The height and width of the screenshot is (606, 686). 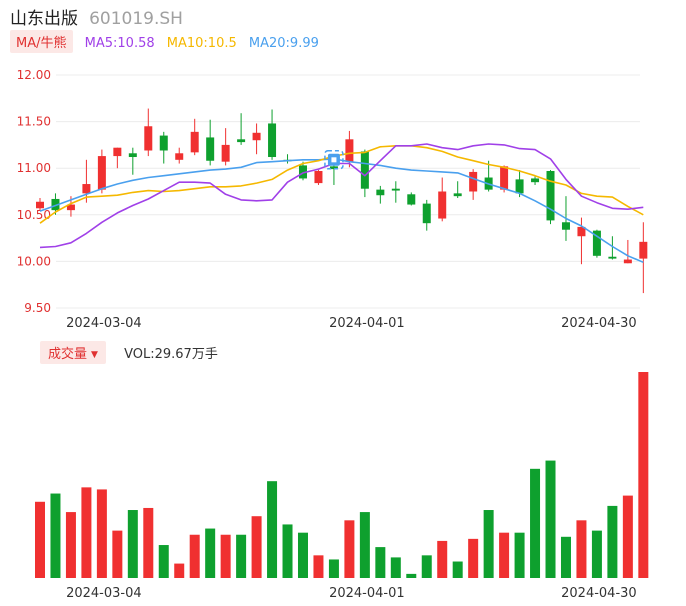 What do you see at coordinates (164, 42) in the screenshot?
I see `ma-legend: MA/牛熊 MA5:10.58 MA10:10.5 MA20:9.99` at bounding box center [164, 42].